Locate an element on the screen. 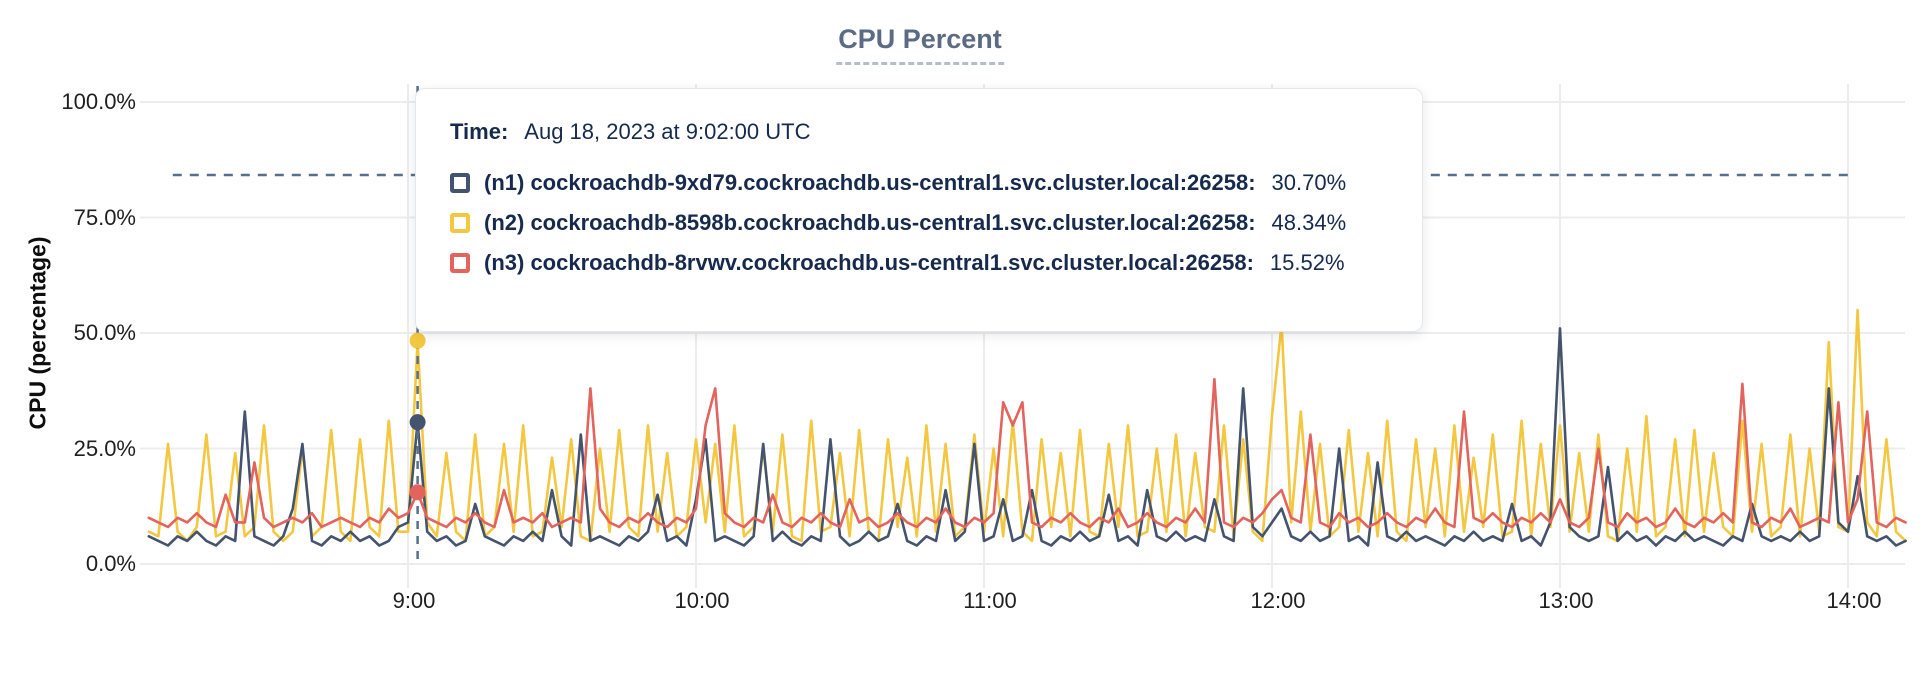 The width and height of the screenshot is (1924, 694). tooltip-time-row: Time: Aug 18, 2023 at 9:02:00 UTC is located at coordinates (919, 132).